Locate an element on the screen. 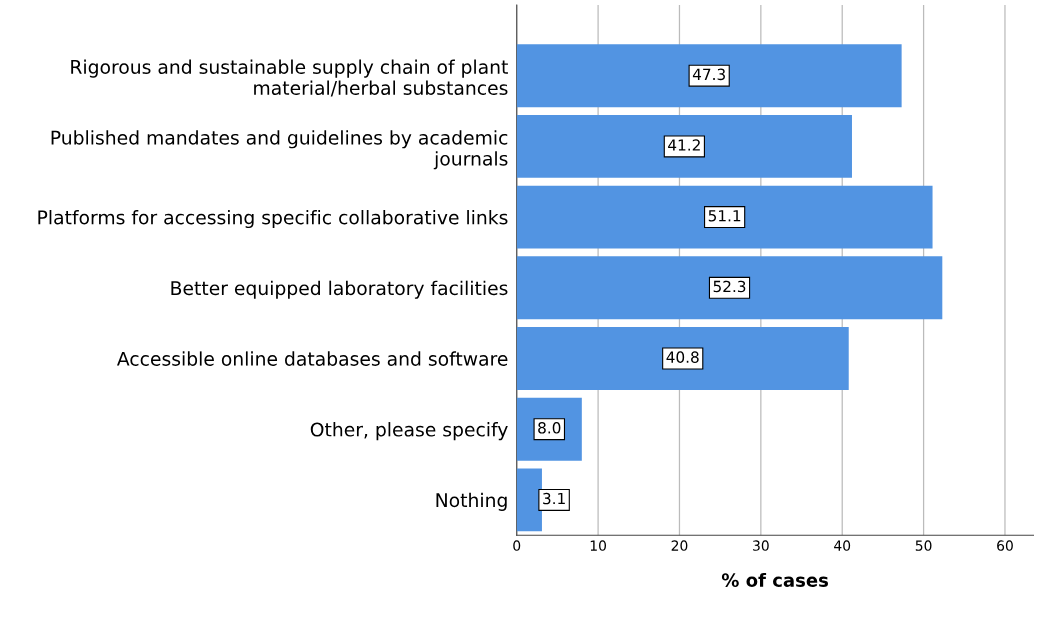 The width and height of the screenshot is (1046, 626). data-label: 51.1 is located at coordinates (724, 216).